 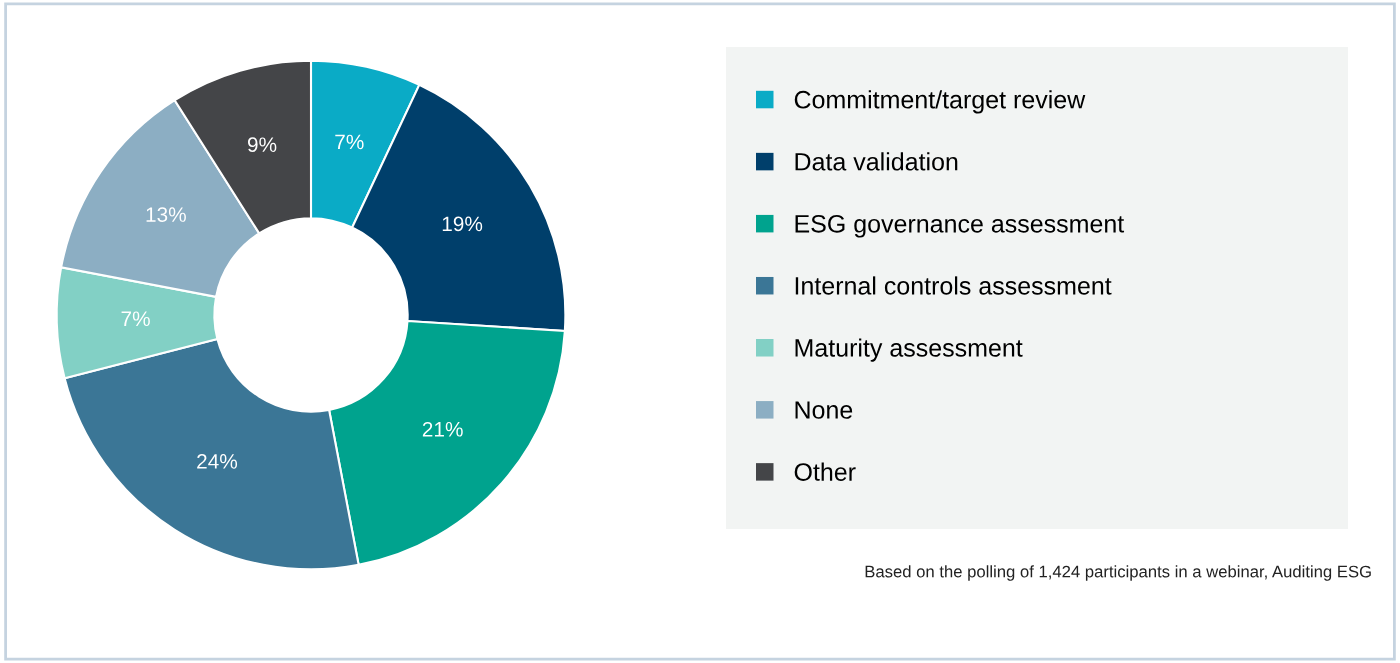 I want to click on legend-label: Other, so click(x=825, y=471).